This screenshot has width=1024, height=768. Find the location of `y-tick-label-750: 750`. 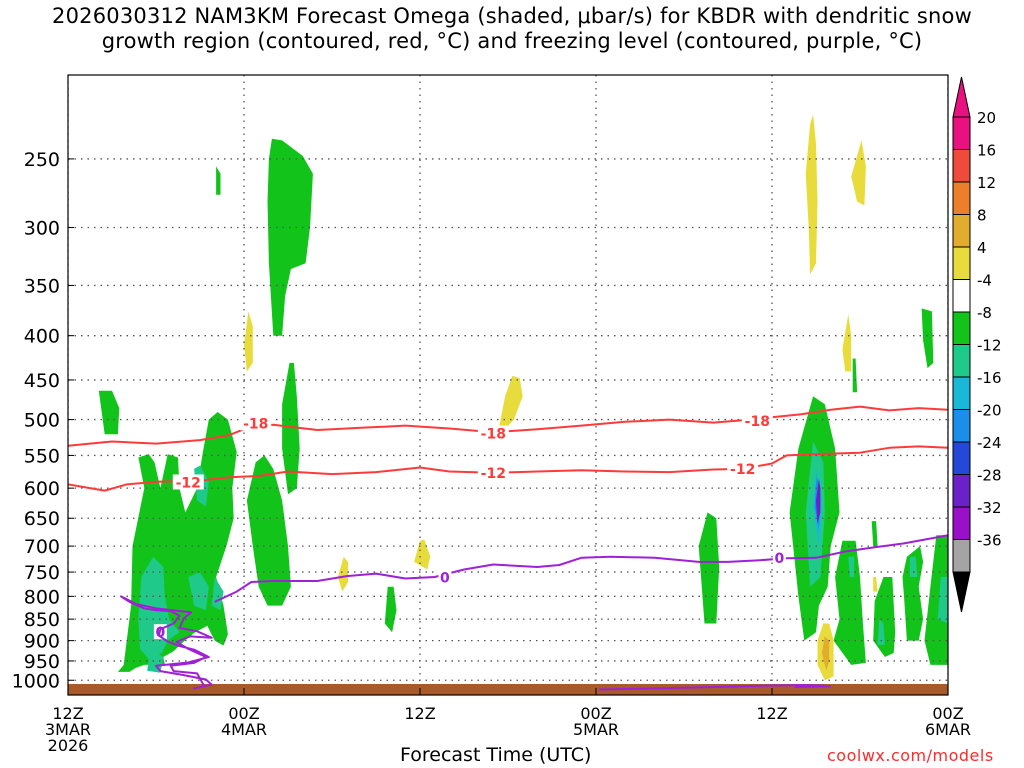

y-tick-label-750: 750 is located at coordinates (42, 573).